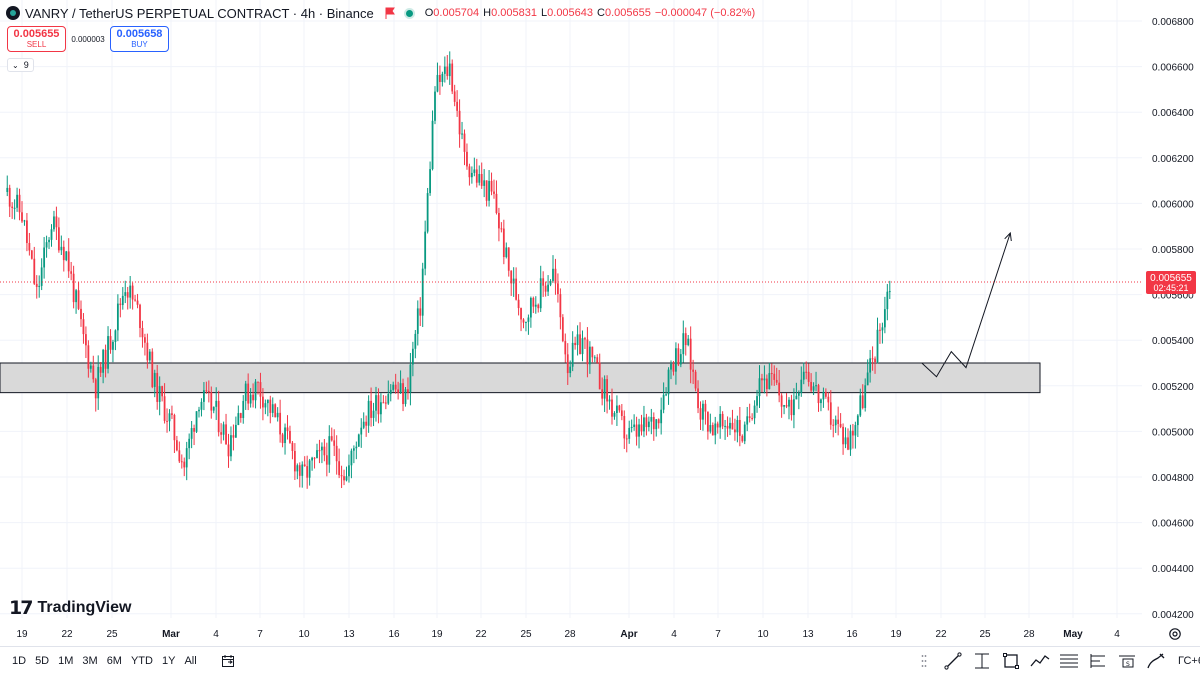 This screenshot has width=1200, height=675. Describe the element at coordinates (1040, 661) in the screenshot. I see `path-icon` at that location.